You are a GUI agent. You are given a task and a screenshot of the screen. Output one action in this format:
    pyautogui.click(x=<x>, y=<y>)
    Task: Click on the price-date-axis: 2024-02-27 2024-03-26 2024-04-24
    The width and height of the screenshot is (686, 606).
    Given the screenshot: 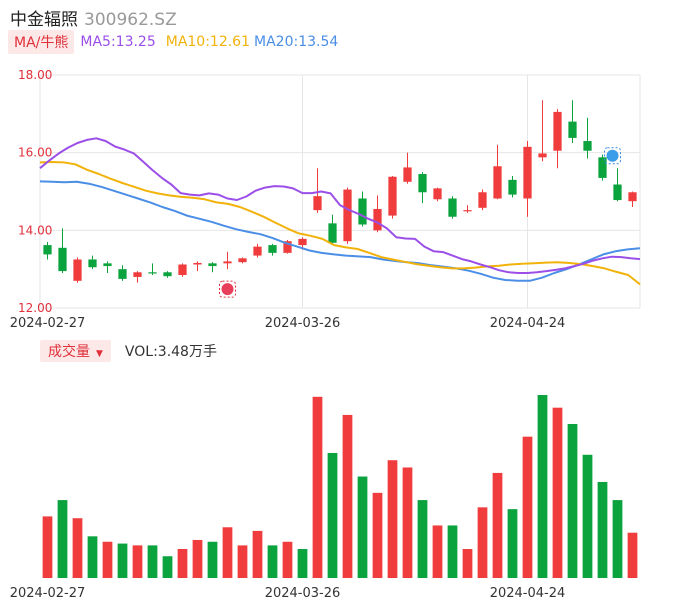 What is the action you would take?
    pyautogui.click(x=288, y=323)
    